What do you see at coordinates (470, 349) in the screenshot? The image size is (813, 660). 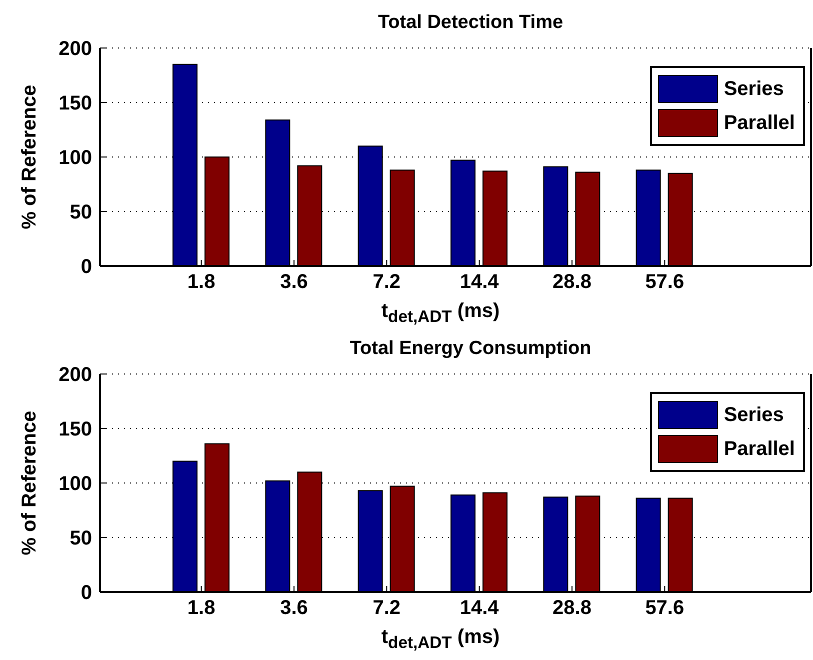 I see `chart-title: Total Energy Consumption` at bounding box center [470, 349].